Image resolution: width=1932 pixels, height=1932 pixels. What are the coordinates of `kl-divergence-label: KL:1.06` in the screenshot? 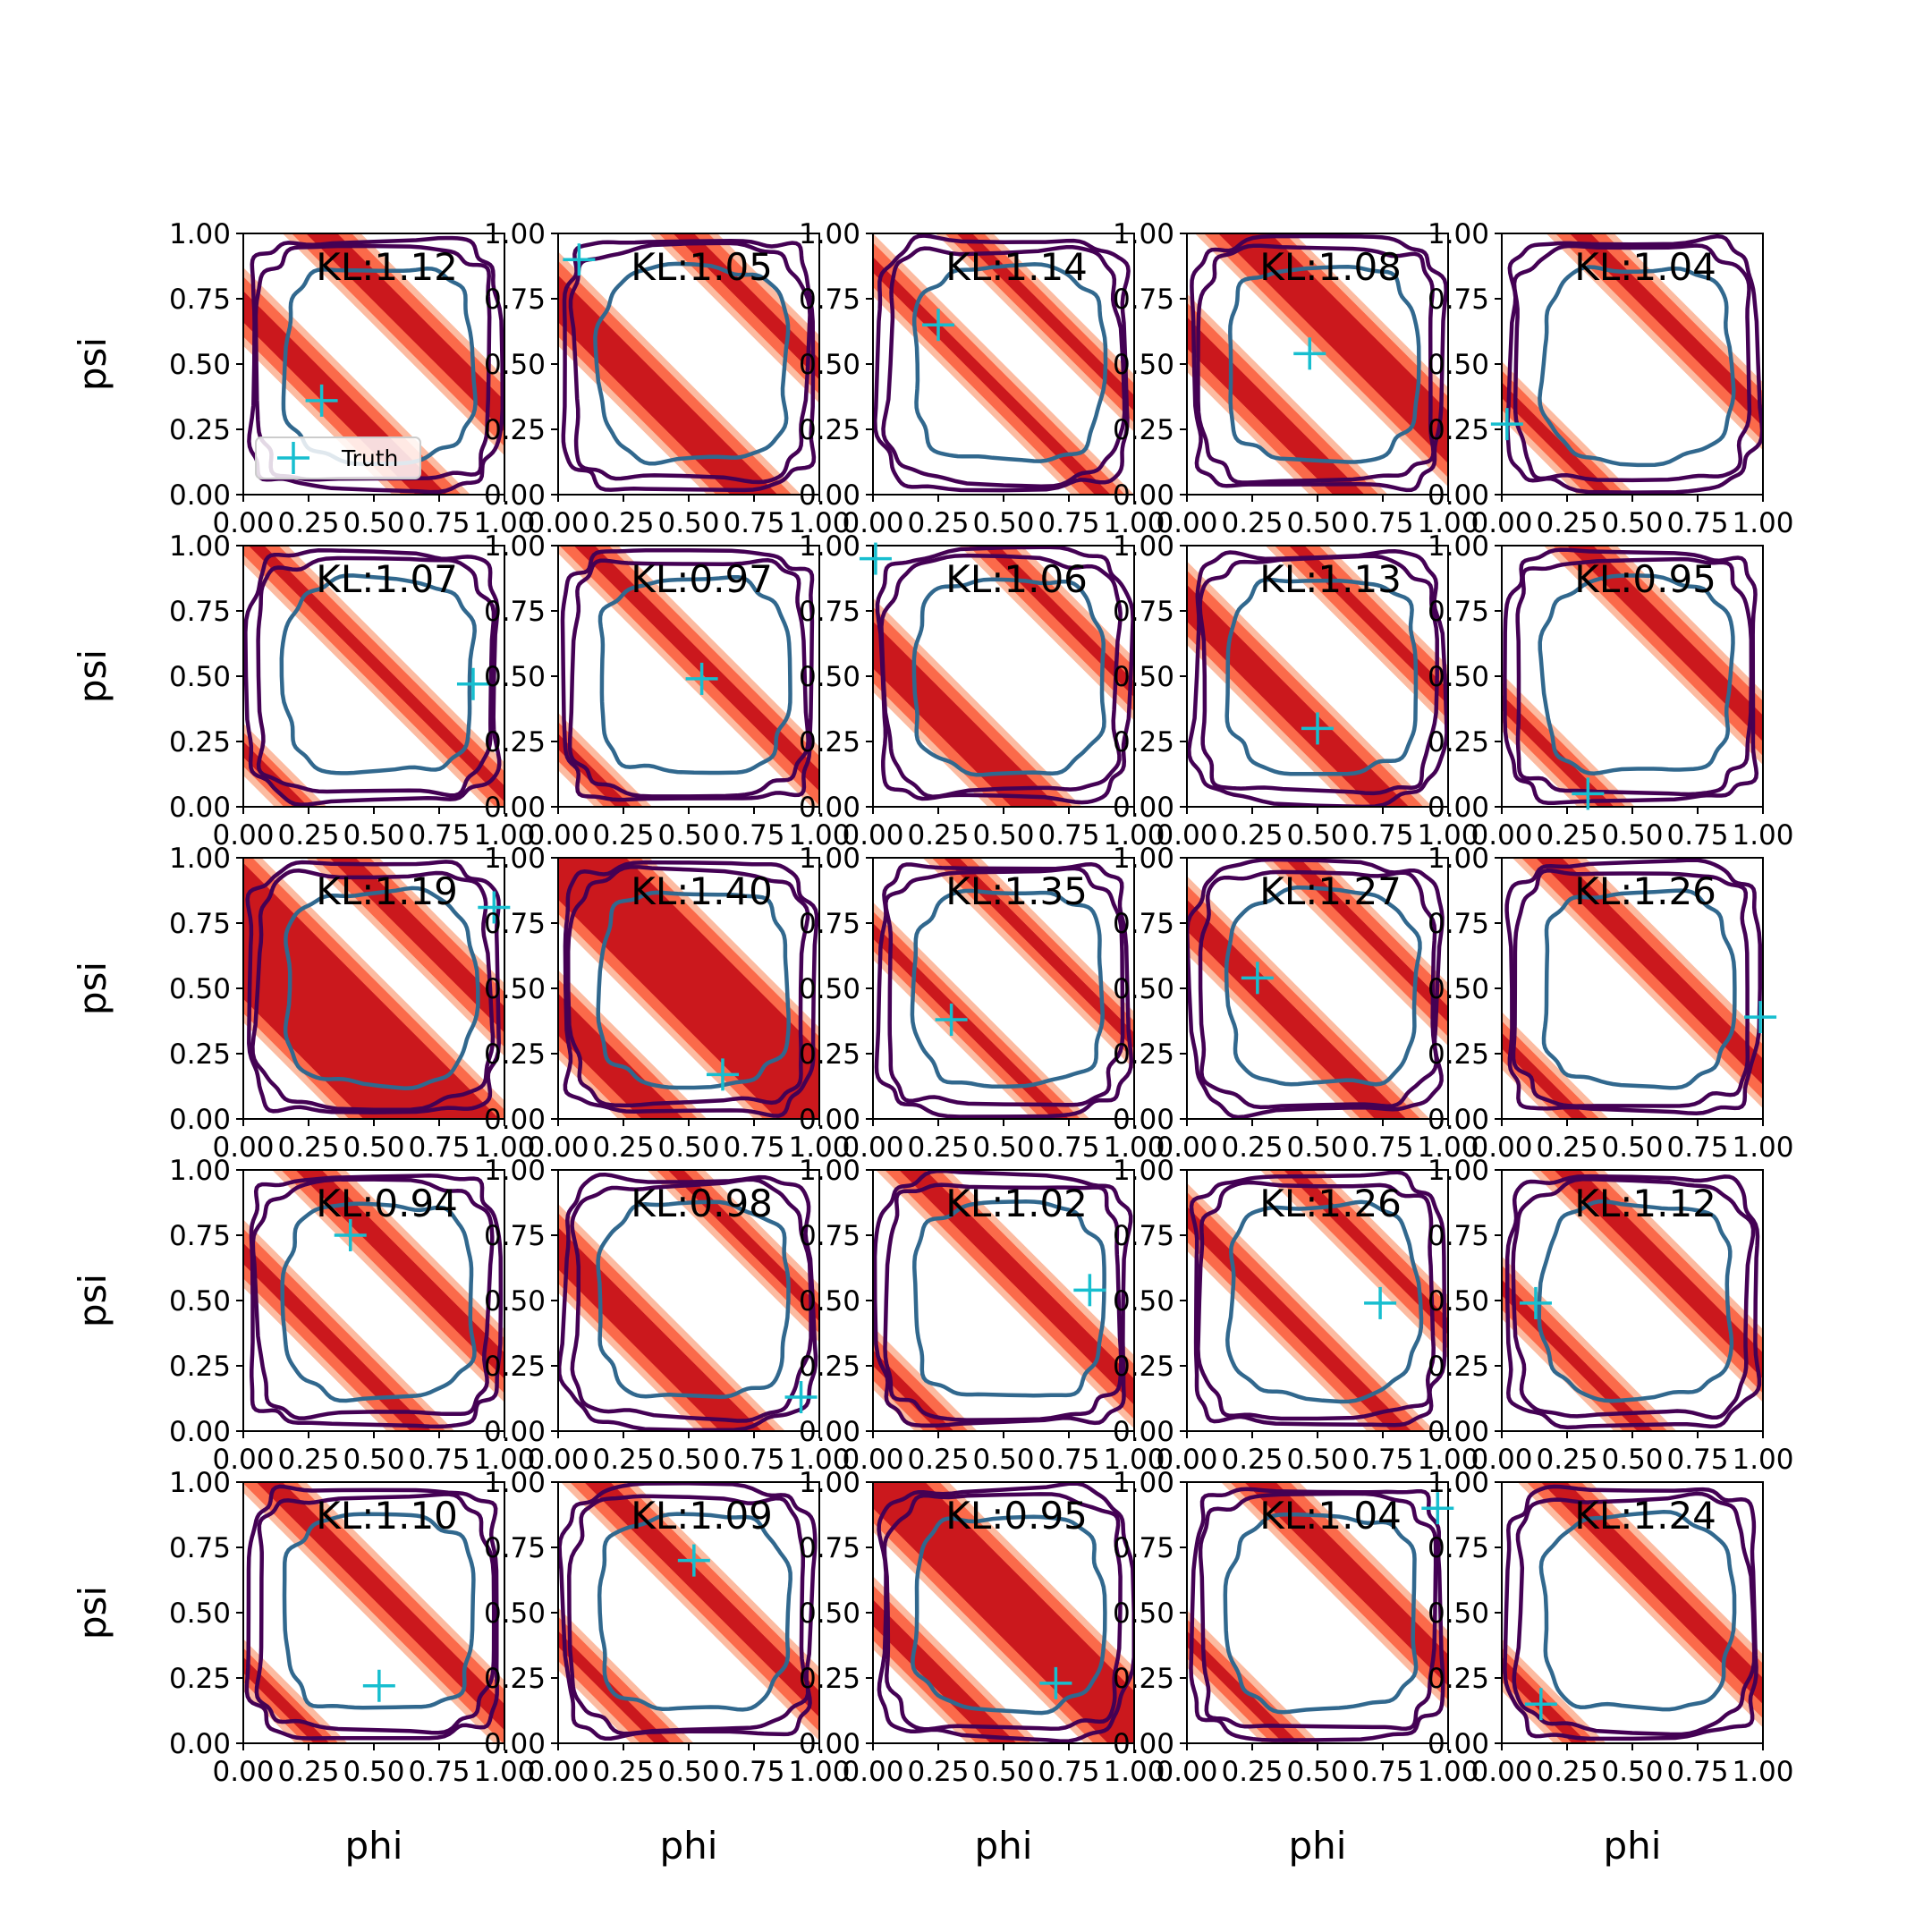 It's located at (1016, 579).